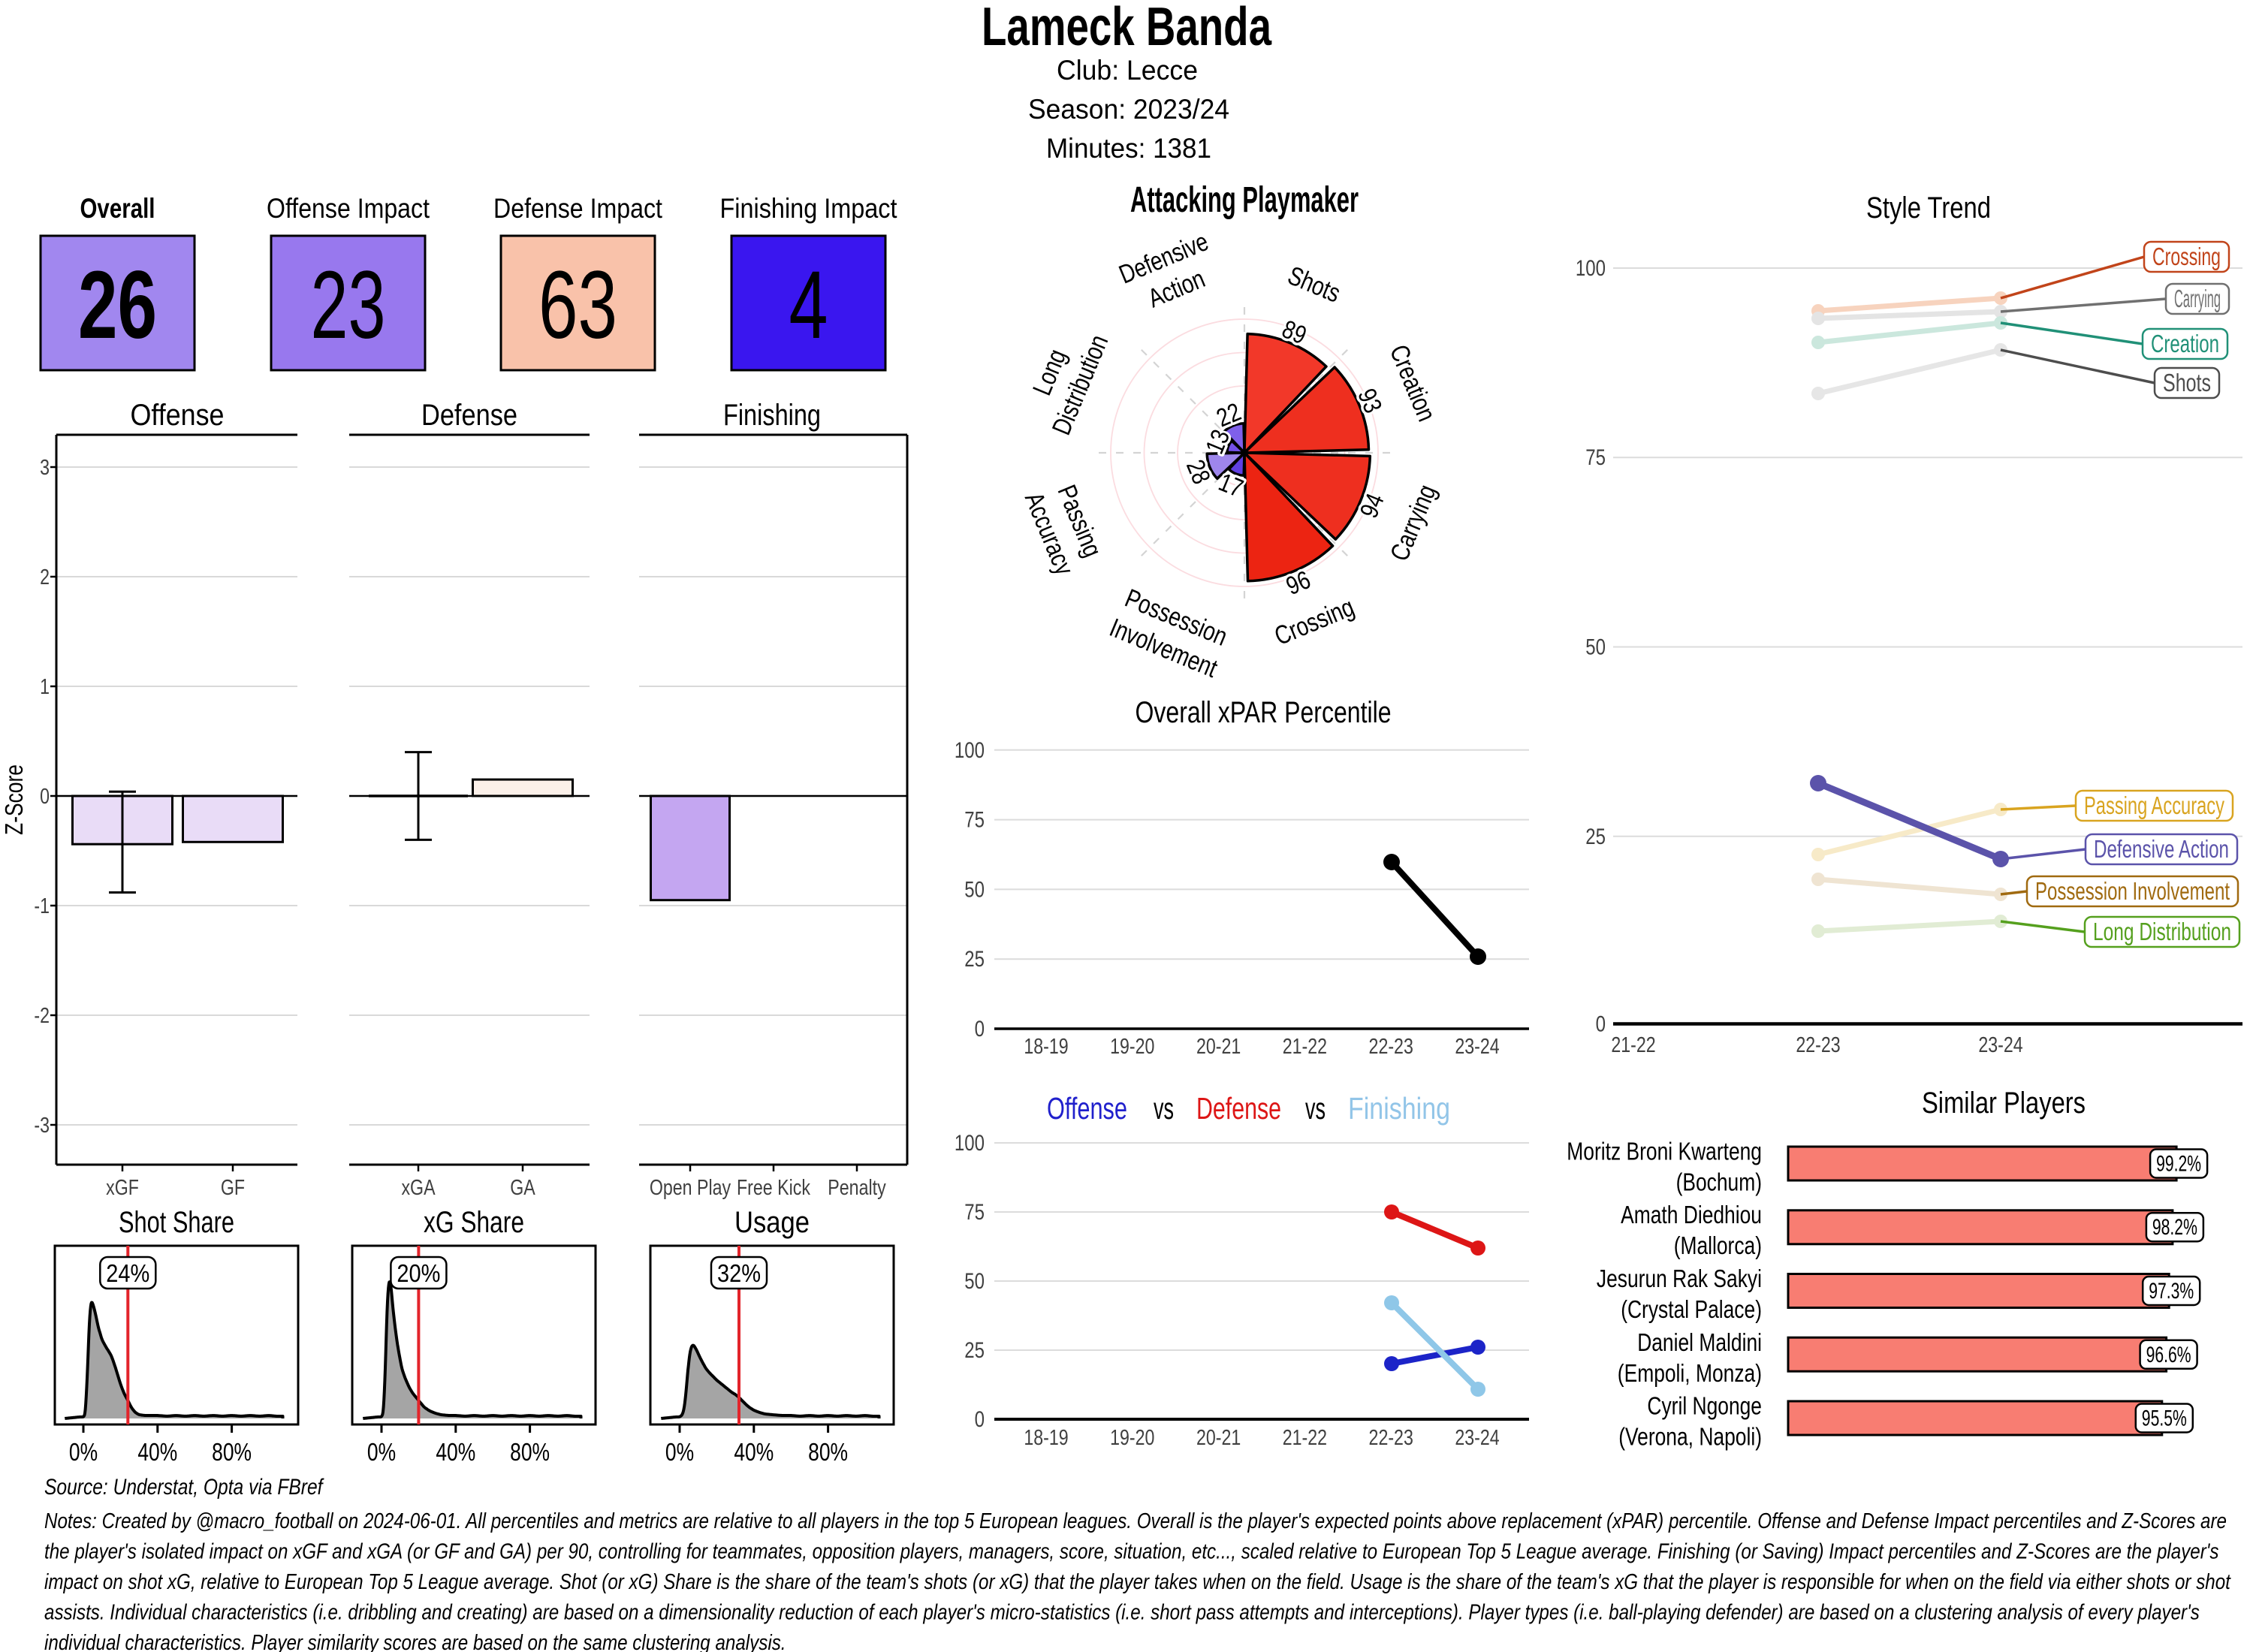 The height and width of the screenshot is (1652, 2253). I want to click on svg-text: 2, so click(45, 577).